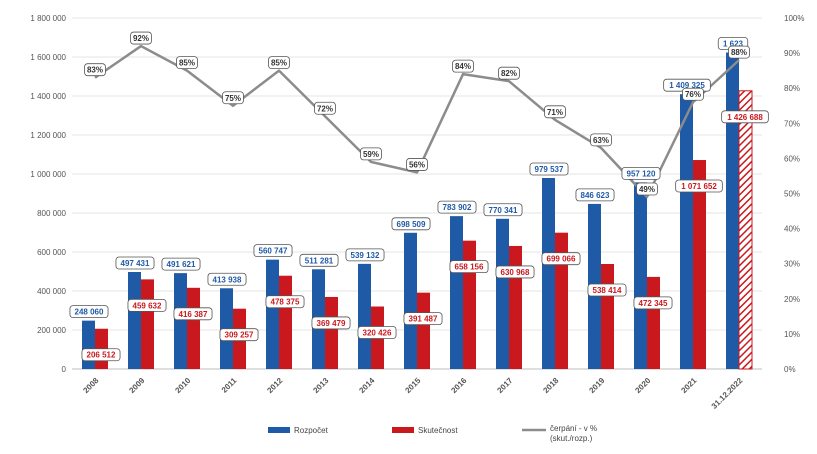 The height and width of the screenshot is (454, 817). What do you see at coordinates (423, 319) in the screenshot?
I see `label-actual-text: 391 487` at bounding box center [423, 319].